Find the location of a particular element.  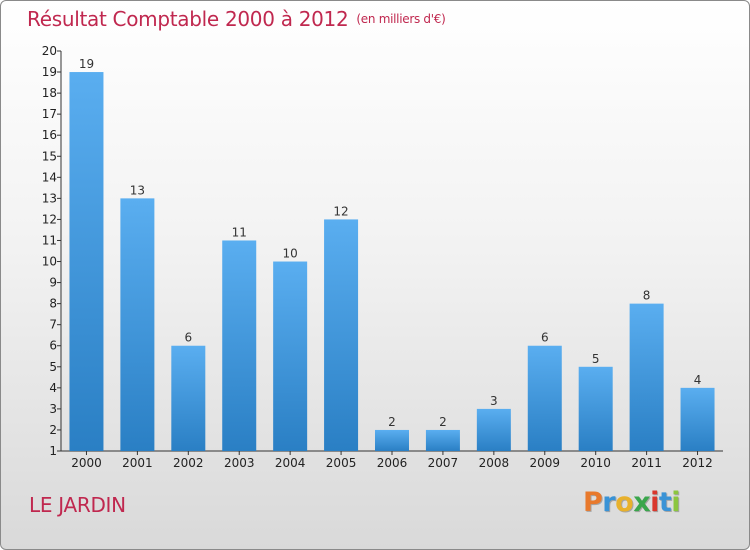

bar-value-label: 10 is located at coordinates (290, 254).